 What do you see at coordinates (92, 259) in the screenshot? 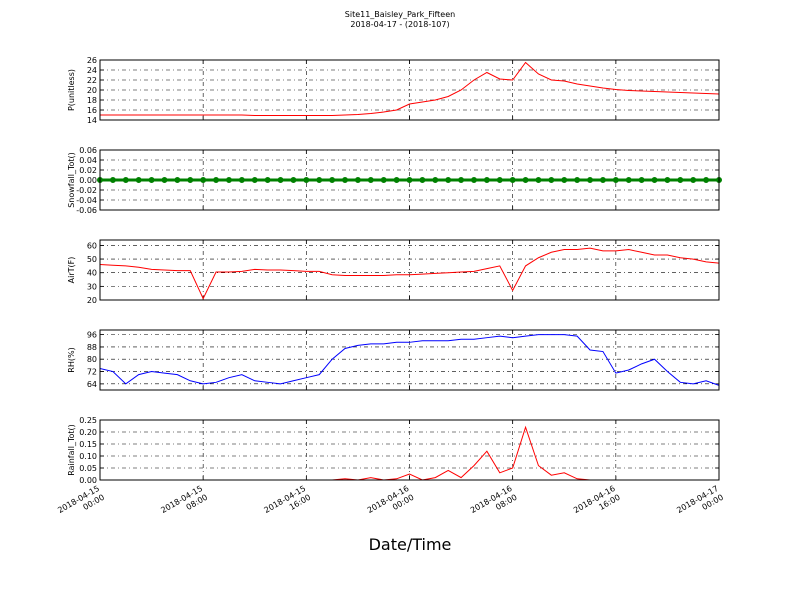
I see `y-tick-label: 50` at bounding box center [92, 259].